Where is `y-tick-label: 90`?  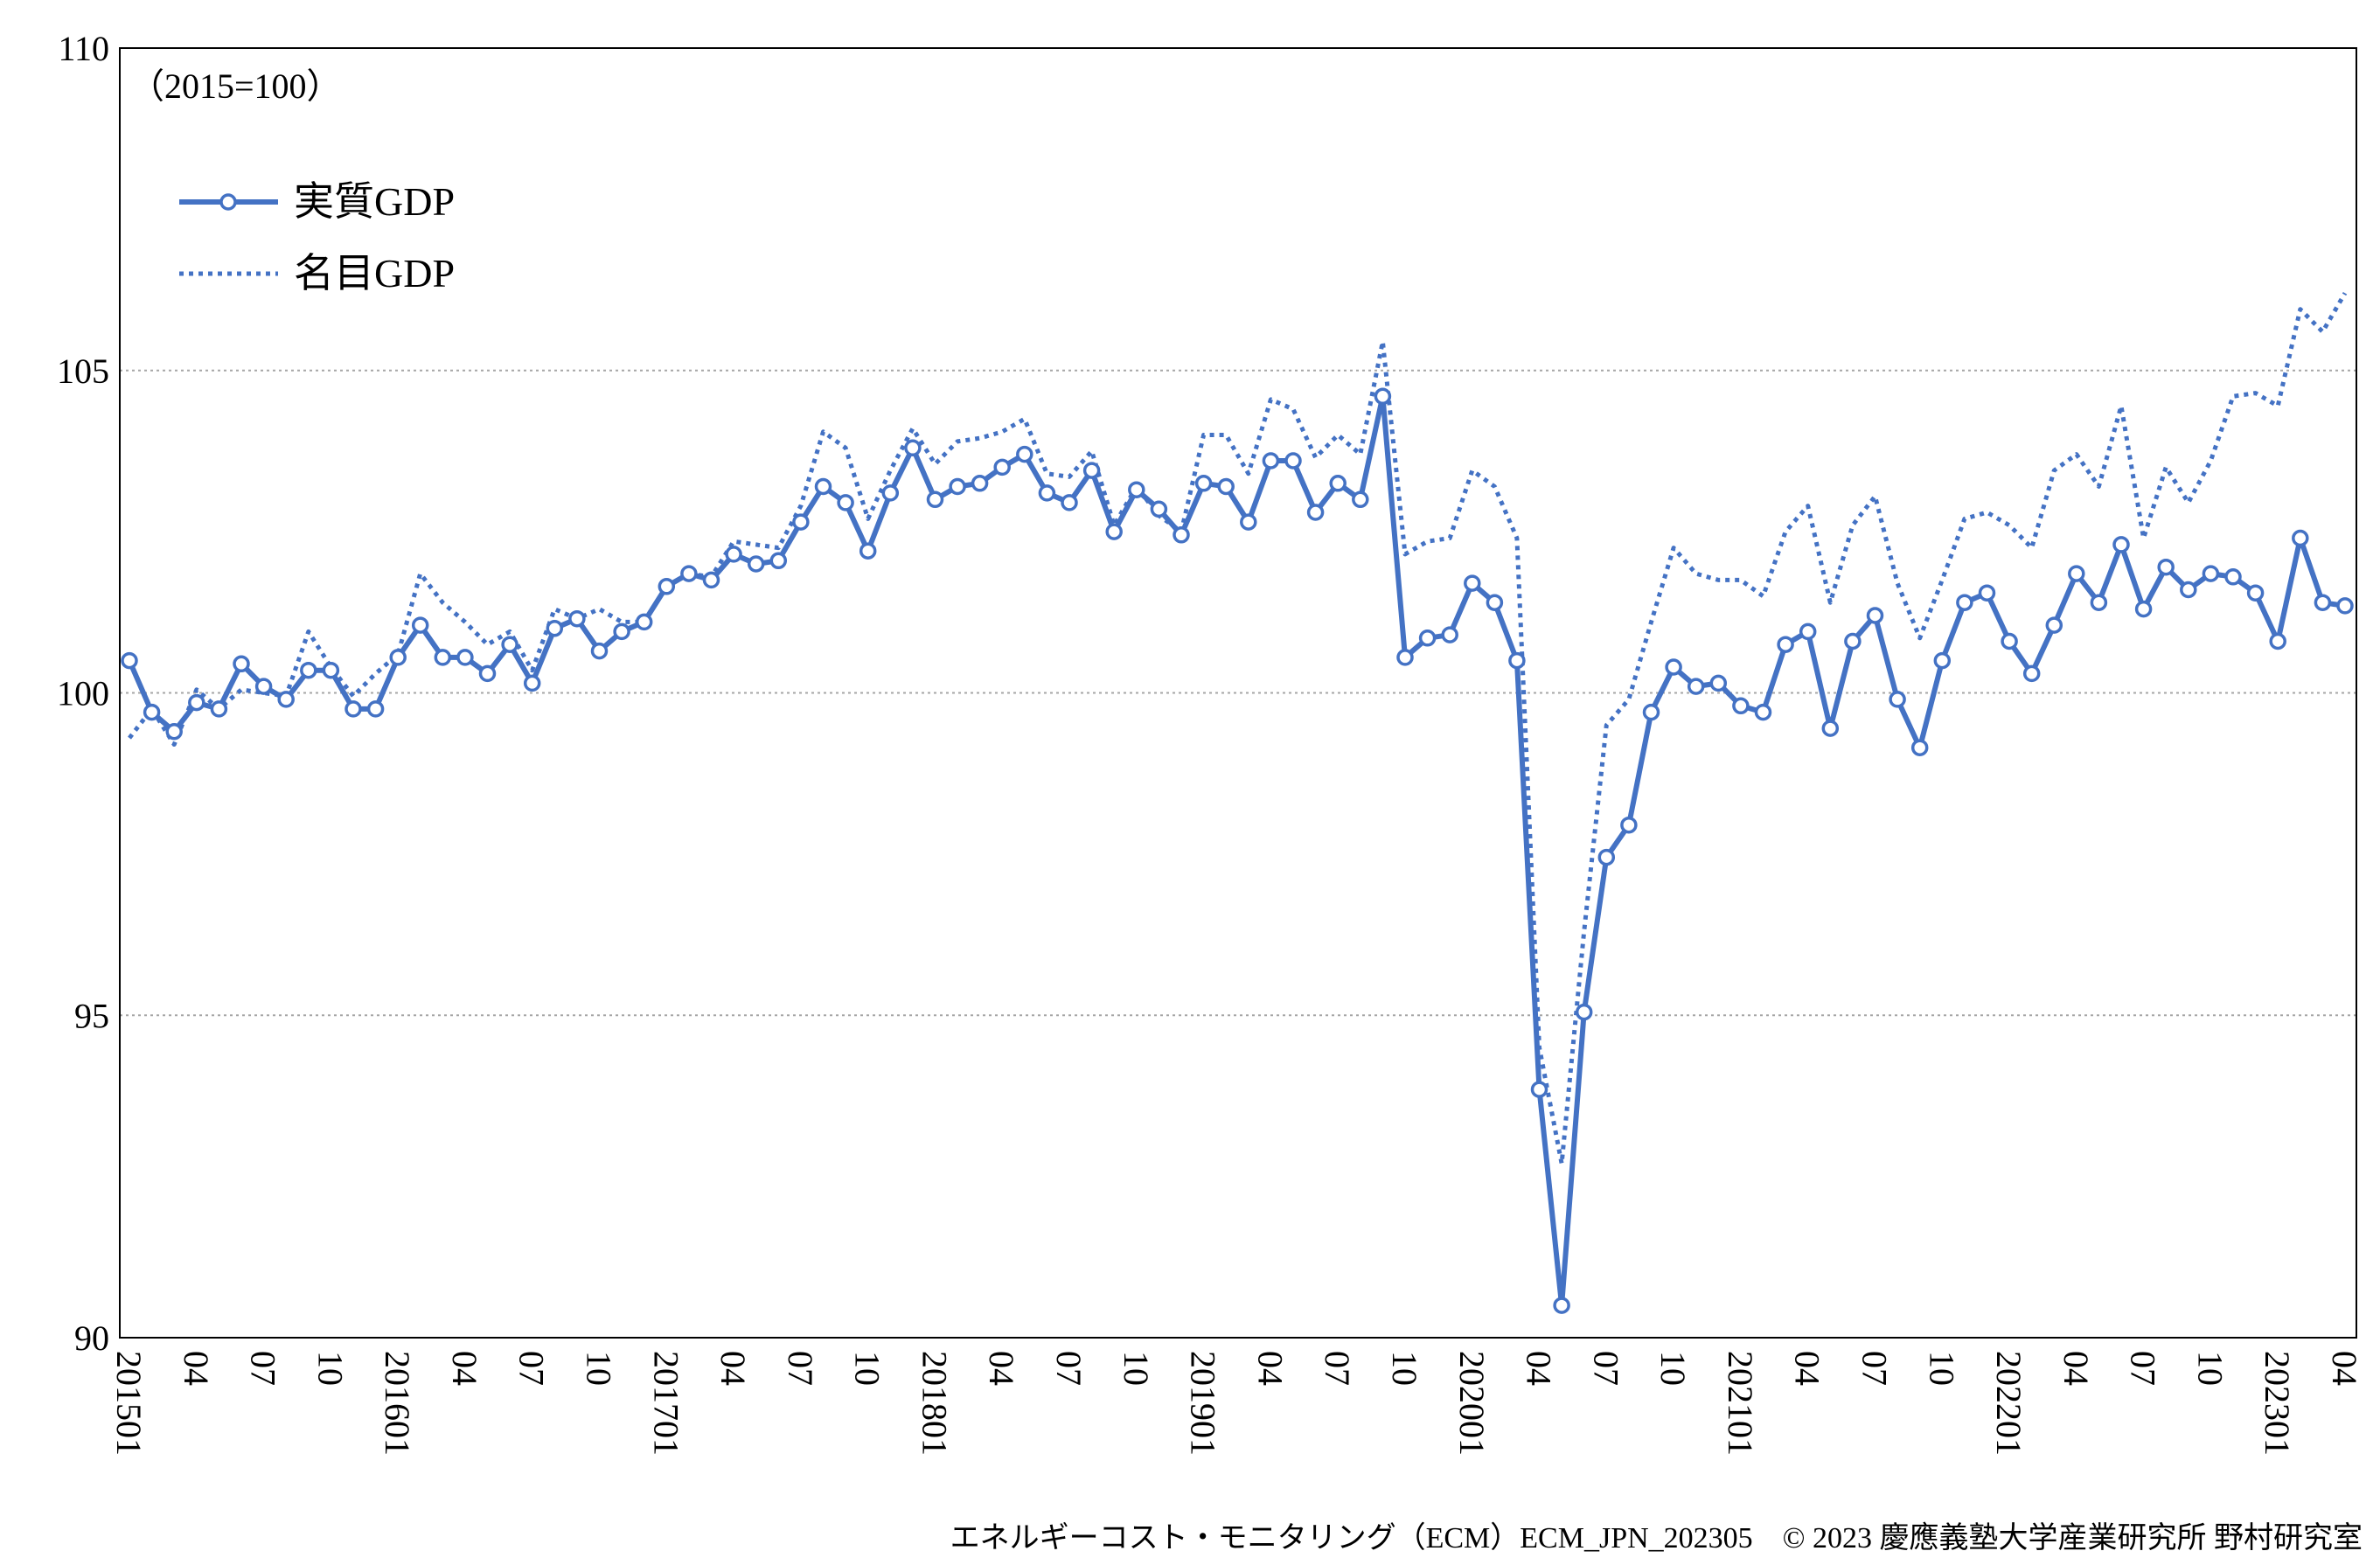 y-tick-label: 90 is located at coordinates (91, 1338).